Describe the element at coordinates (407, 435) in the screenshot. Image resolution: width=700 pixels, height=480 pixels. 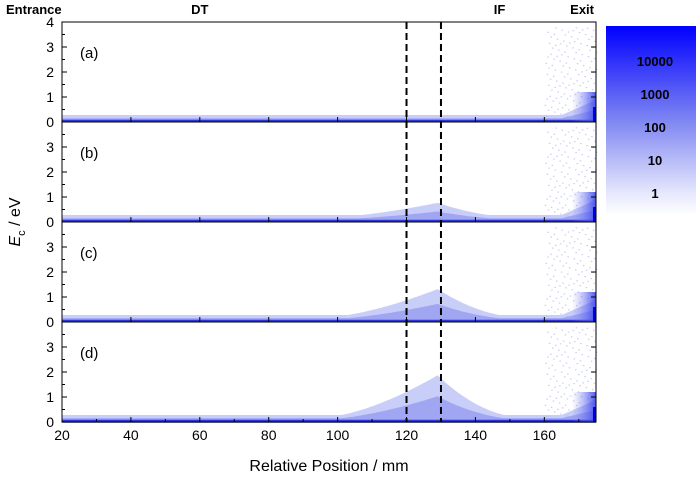
I see `x-tick-label: 120` at that location.